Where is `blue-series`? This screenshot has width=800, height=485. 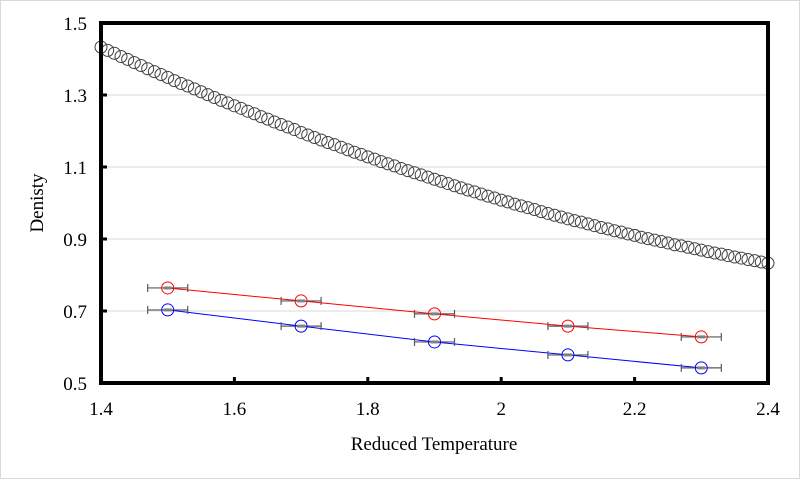 blue-series is located at coordinates (434, 339).